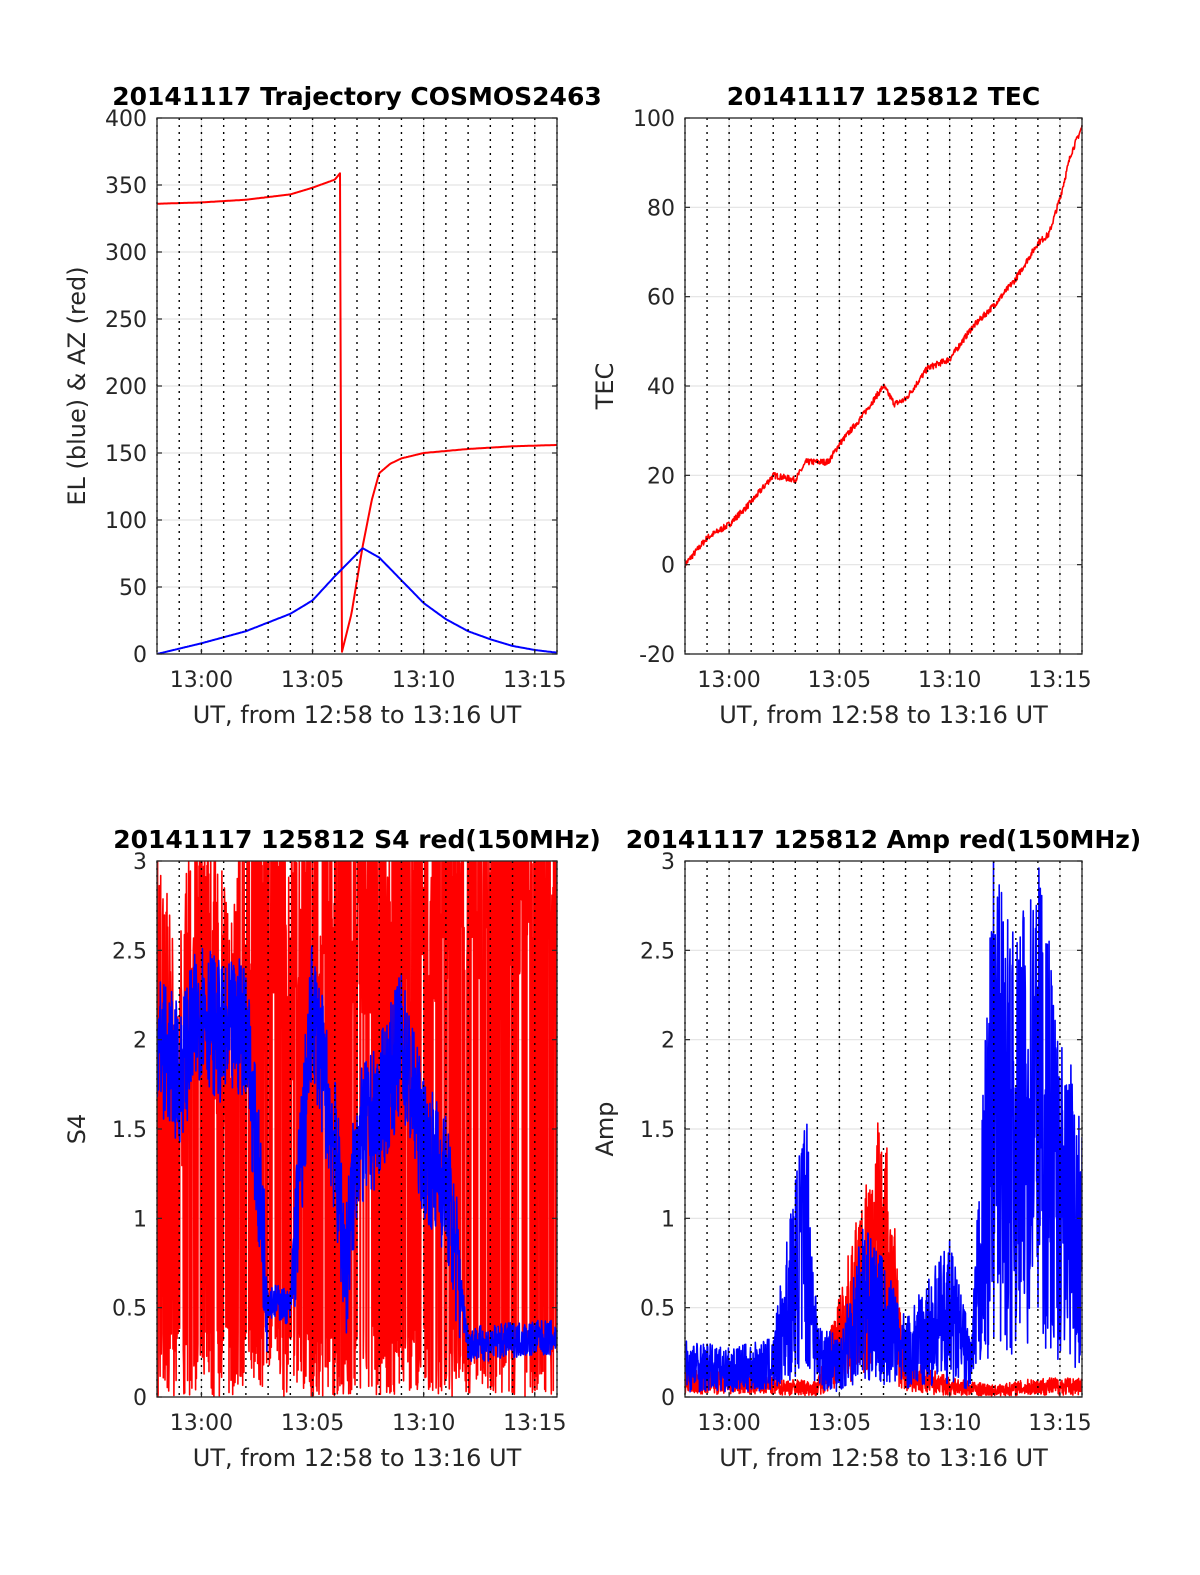 This screenshot has width=1200, height=1575. Describe the element at coordinates (126, 454) in the screenshot. I see `y-tick-label: 150` at that location.